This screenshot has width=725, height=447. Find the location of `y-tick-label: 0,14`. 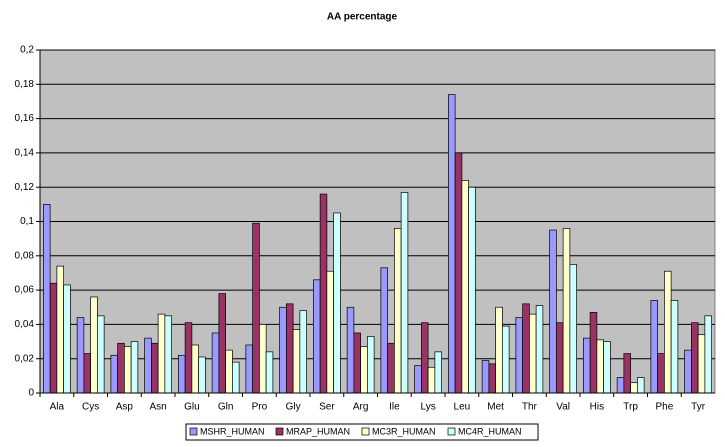

y-tick-label: 0,14 is located at coordinates (25, 153).